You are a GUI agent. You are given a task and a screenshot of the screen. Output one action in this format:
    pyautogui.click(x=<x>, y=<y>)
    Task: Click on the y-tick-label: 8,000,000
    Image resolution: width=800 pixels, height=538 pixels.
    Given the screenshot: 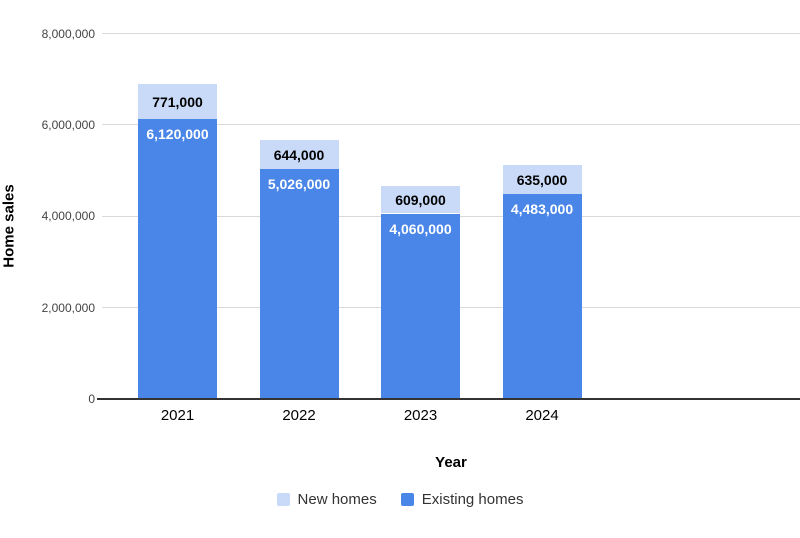 What is the action you would take?
    pyautogui.click(x=68, y=33)
    